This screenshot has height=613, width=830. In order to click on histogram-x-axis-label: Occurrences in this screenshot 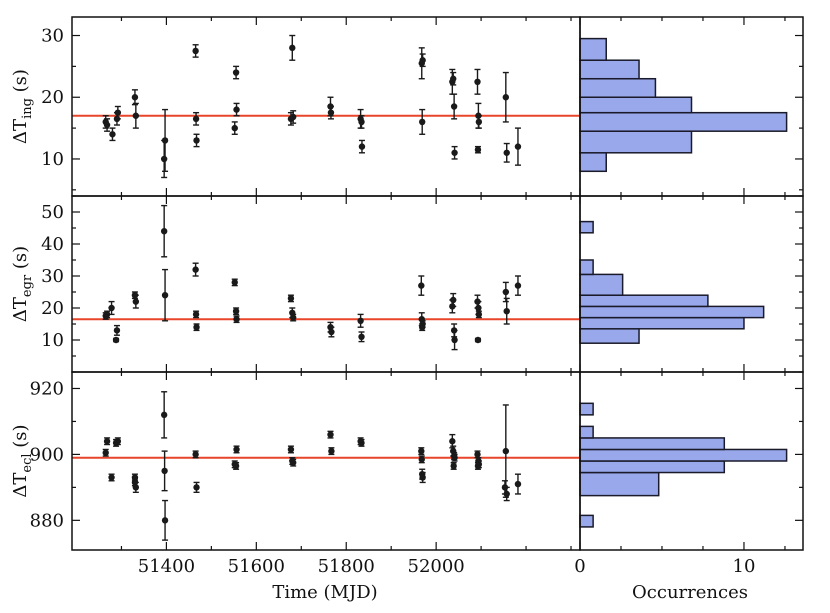, I will do `click(690, 592)`.